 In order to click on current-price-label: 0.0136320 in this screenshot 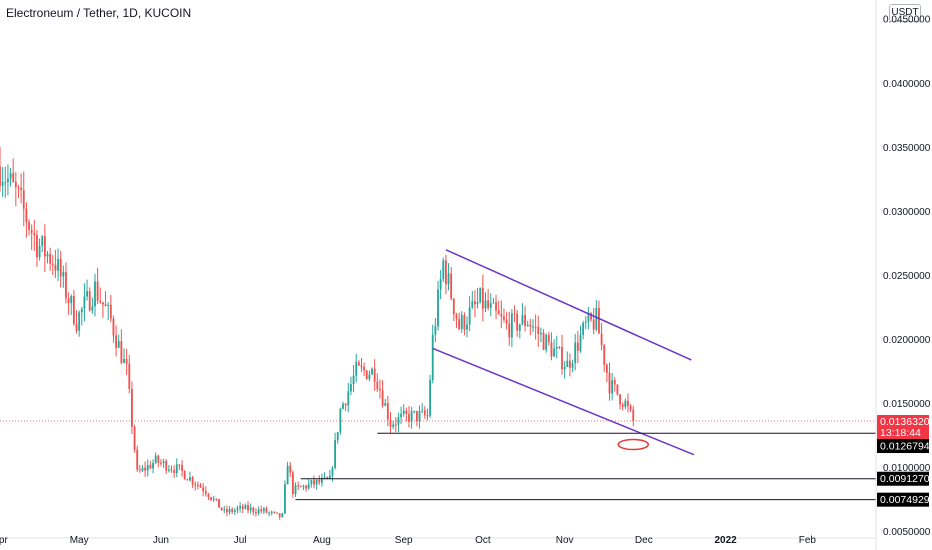, I will do `click(905, 422)`.